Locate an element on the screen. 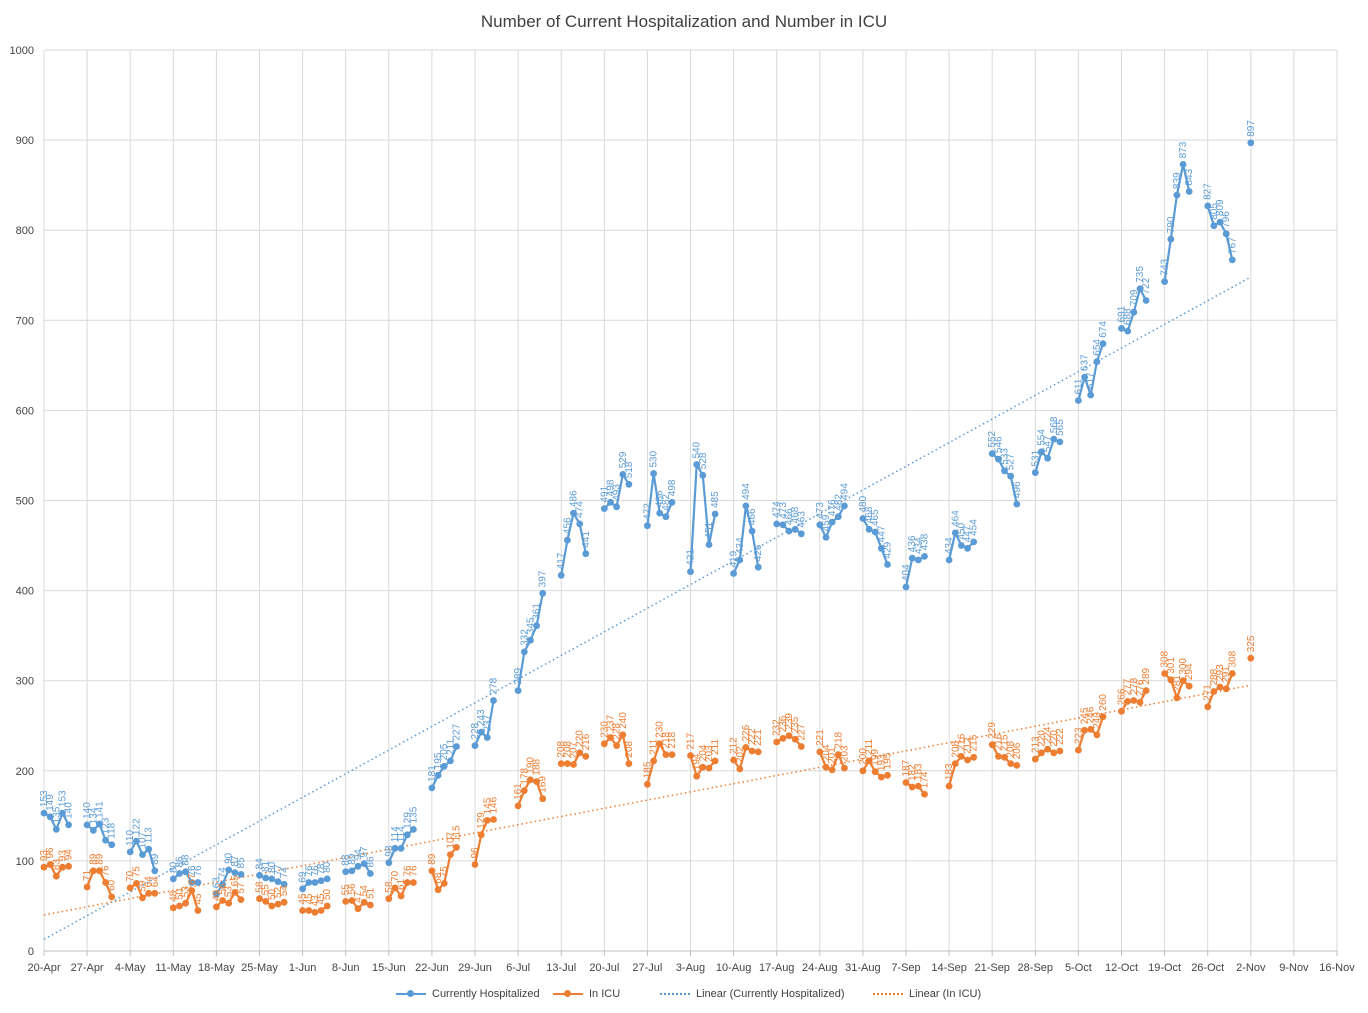 The height and width of the screenshot is (1013, 1368). data-label-hospitalized: 767 is located at coordinates (1232, 245).